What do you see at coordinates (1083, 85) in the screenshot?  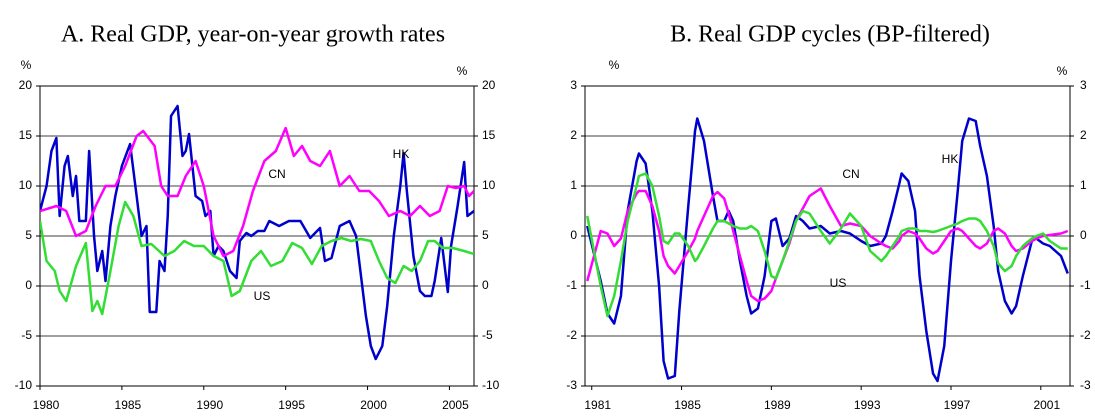 I see `y2-tick-label: 3` at bounding box center [1083, 85].